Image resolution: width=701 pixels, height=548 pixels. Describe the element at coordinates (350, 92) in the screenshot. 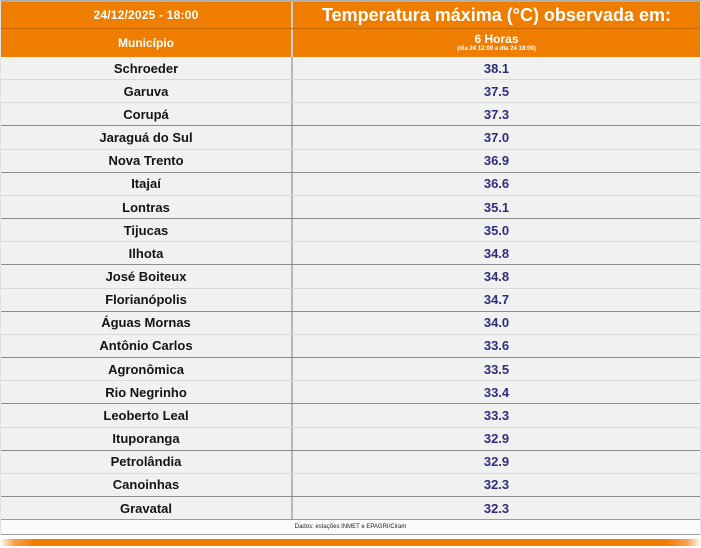

I see `table-row: Garuva 37.5` at that location.